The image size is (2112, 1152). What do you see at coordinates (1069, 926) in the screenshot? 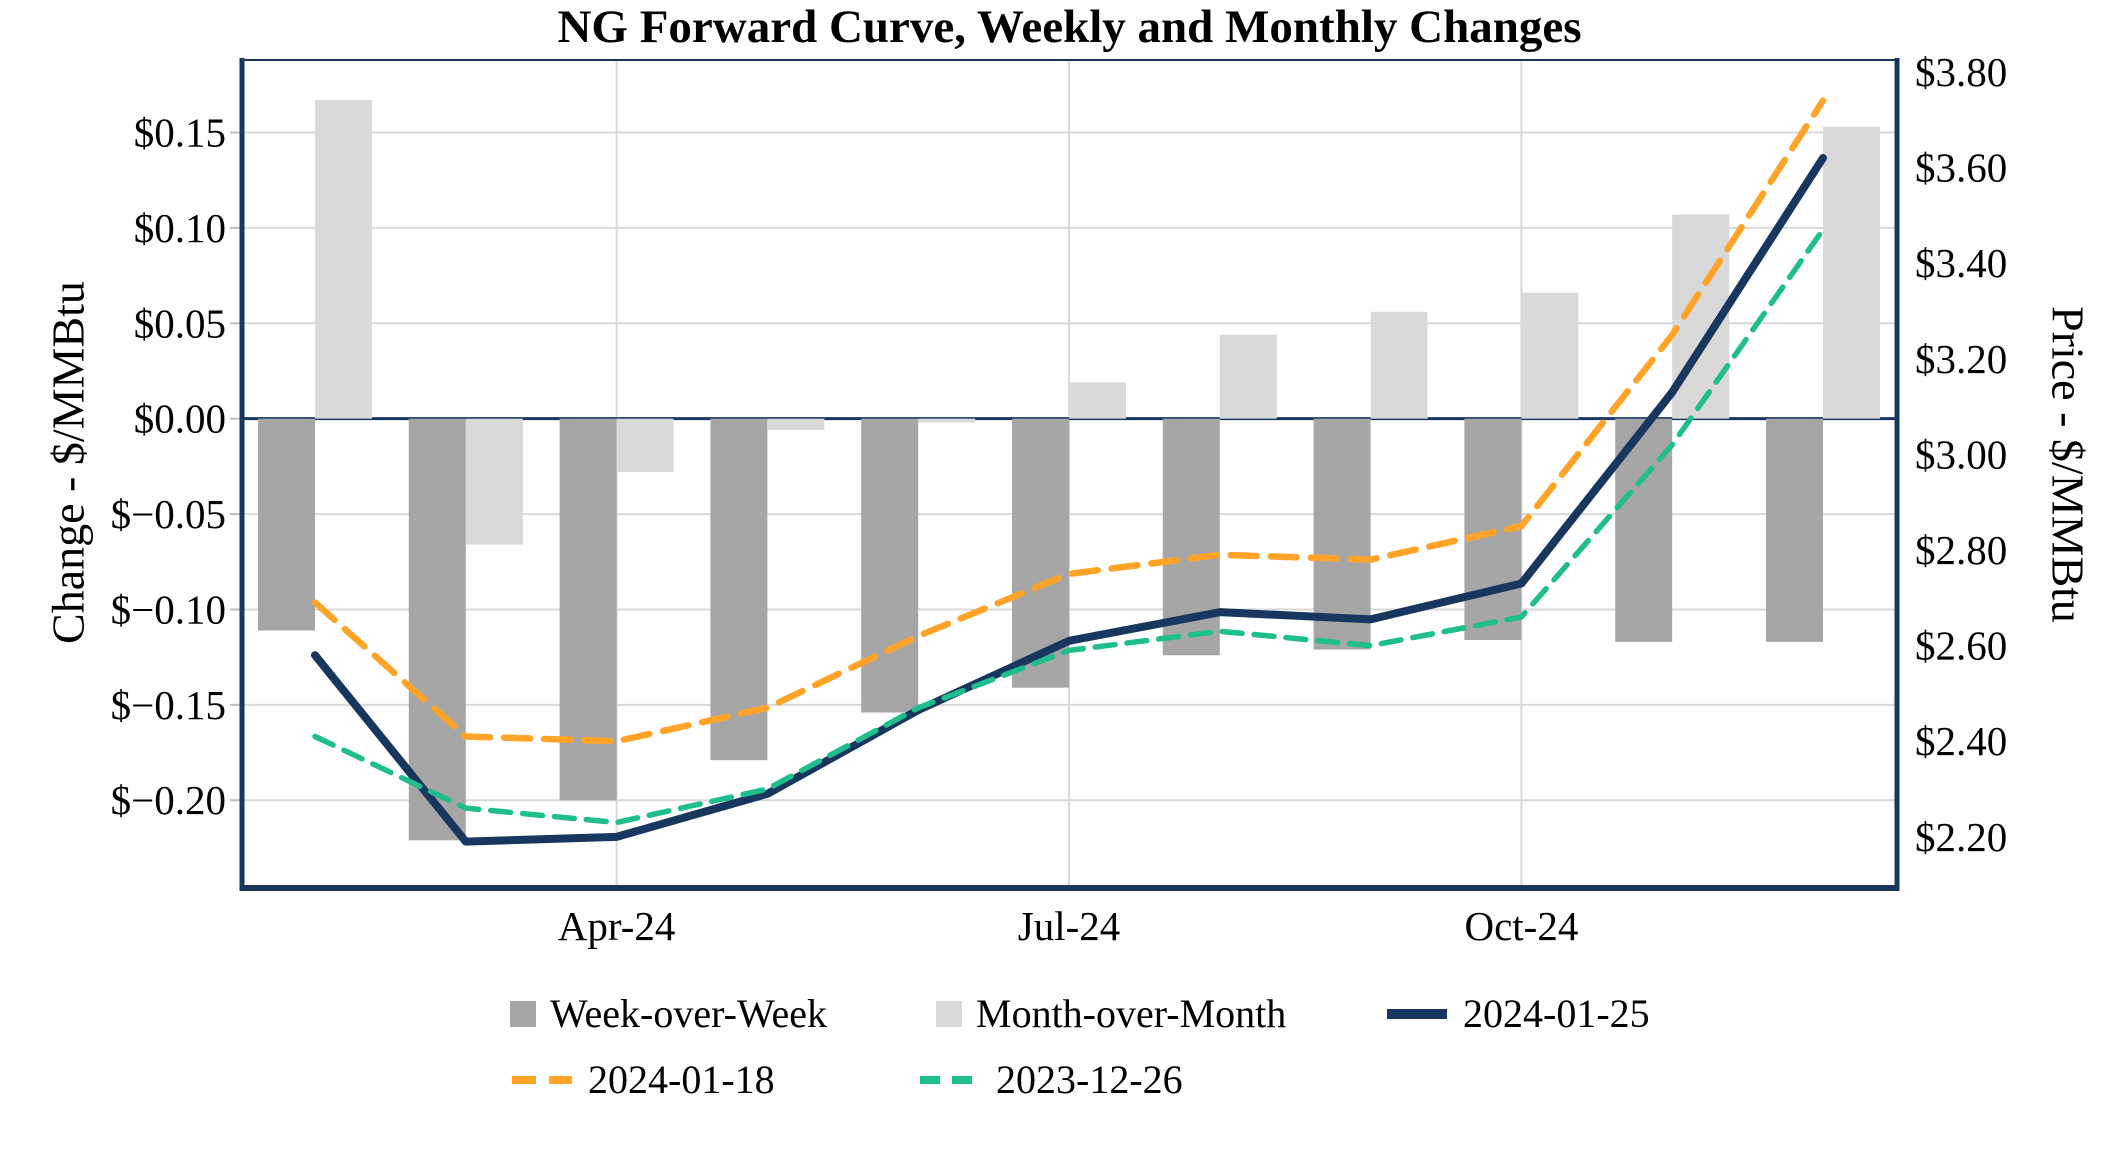
I see `x-axis-tick-label: Jul-24` at bounding box center [1069, 926].